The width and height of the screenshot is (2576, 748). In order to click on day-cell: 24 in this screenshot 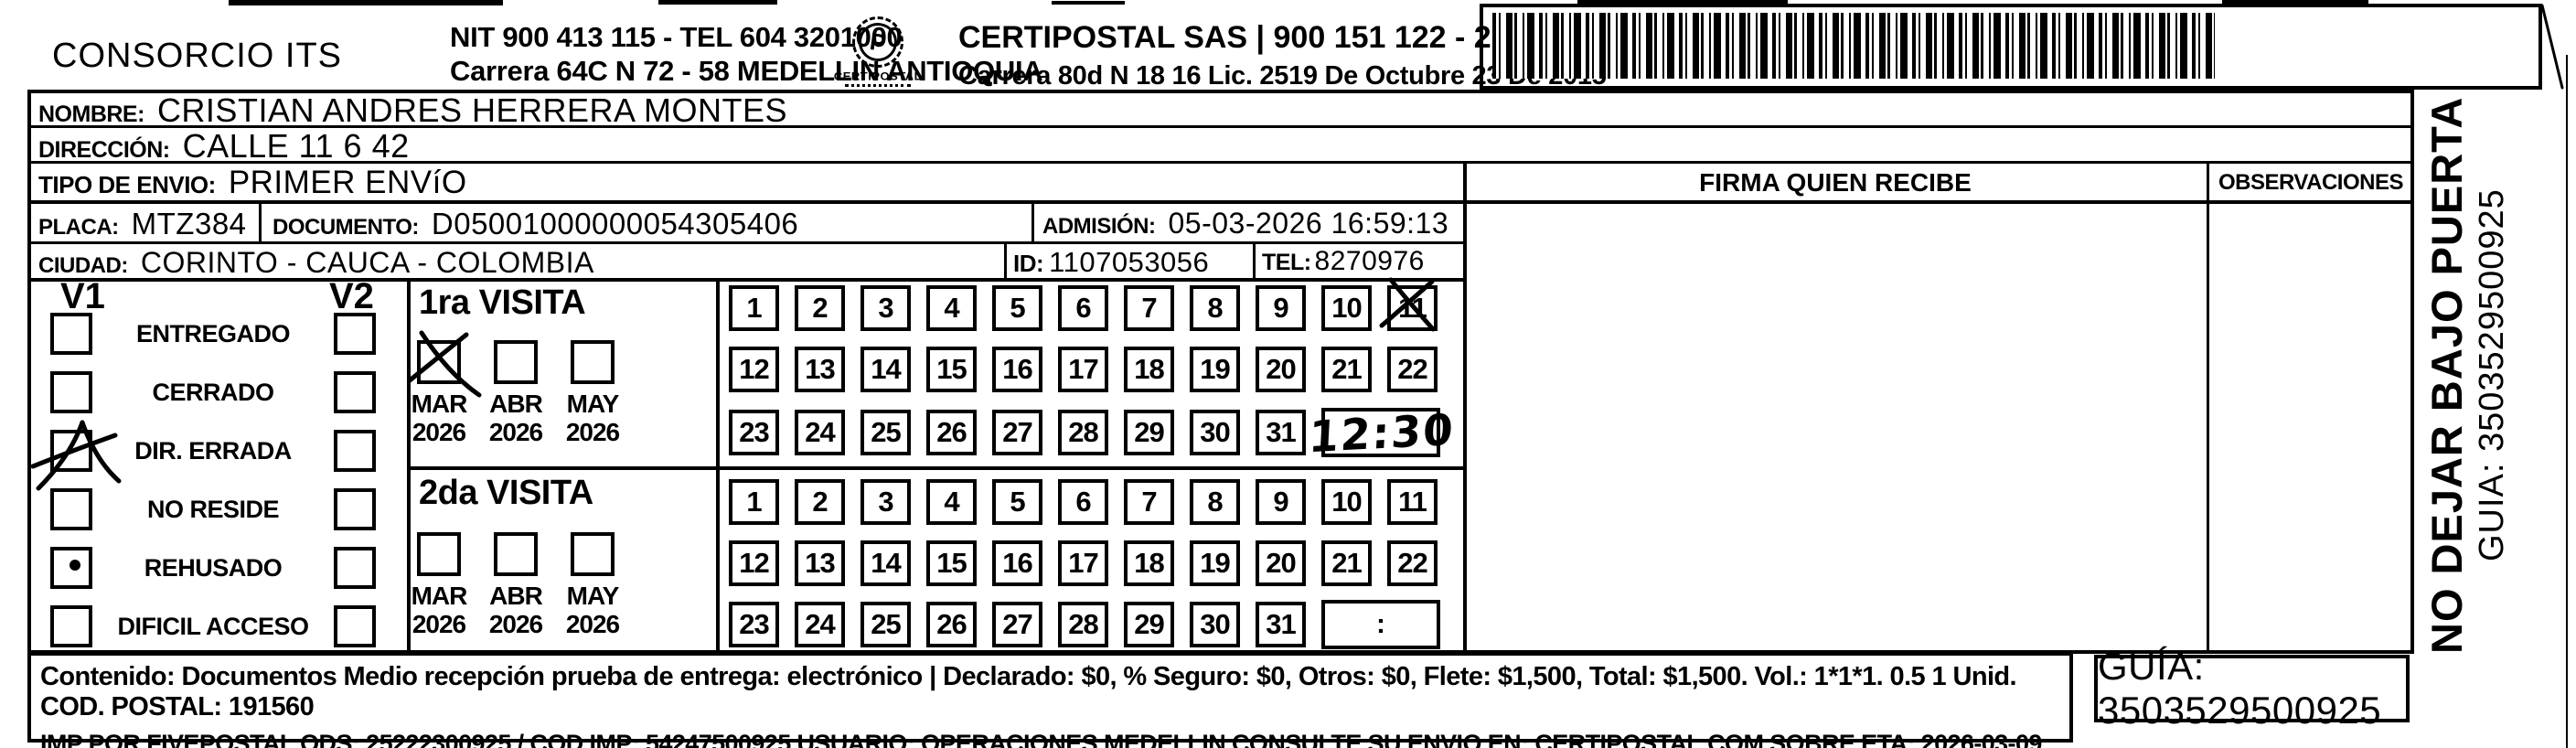, I will do `click(820, 624)`.